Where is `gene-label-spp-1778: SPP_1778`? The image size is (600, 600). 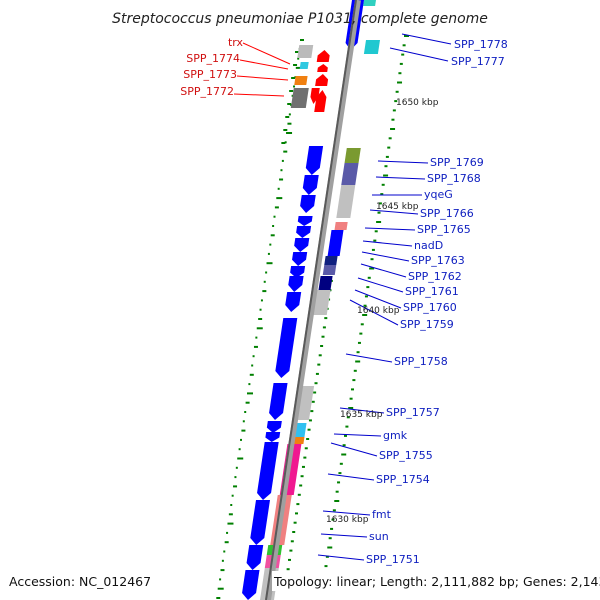
gene-label-spp-1778: SPP_1778 is located at coordinates (481, 44).